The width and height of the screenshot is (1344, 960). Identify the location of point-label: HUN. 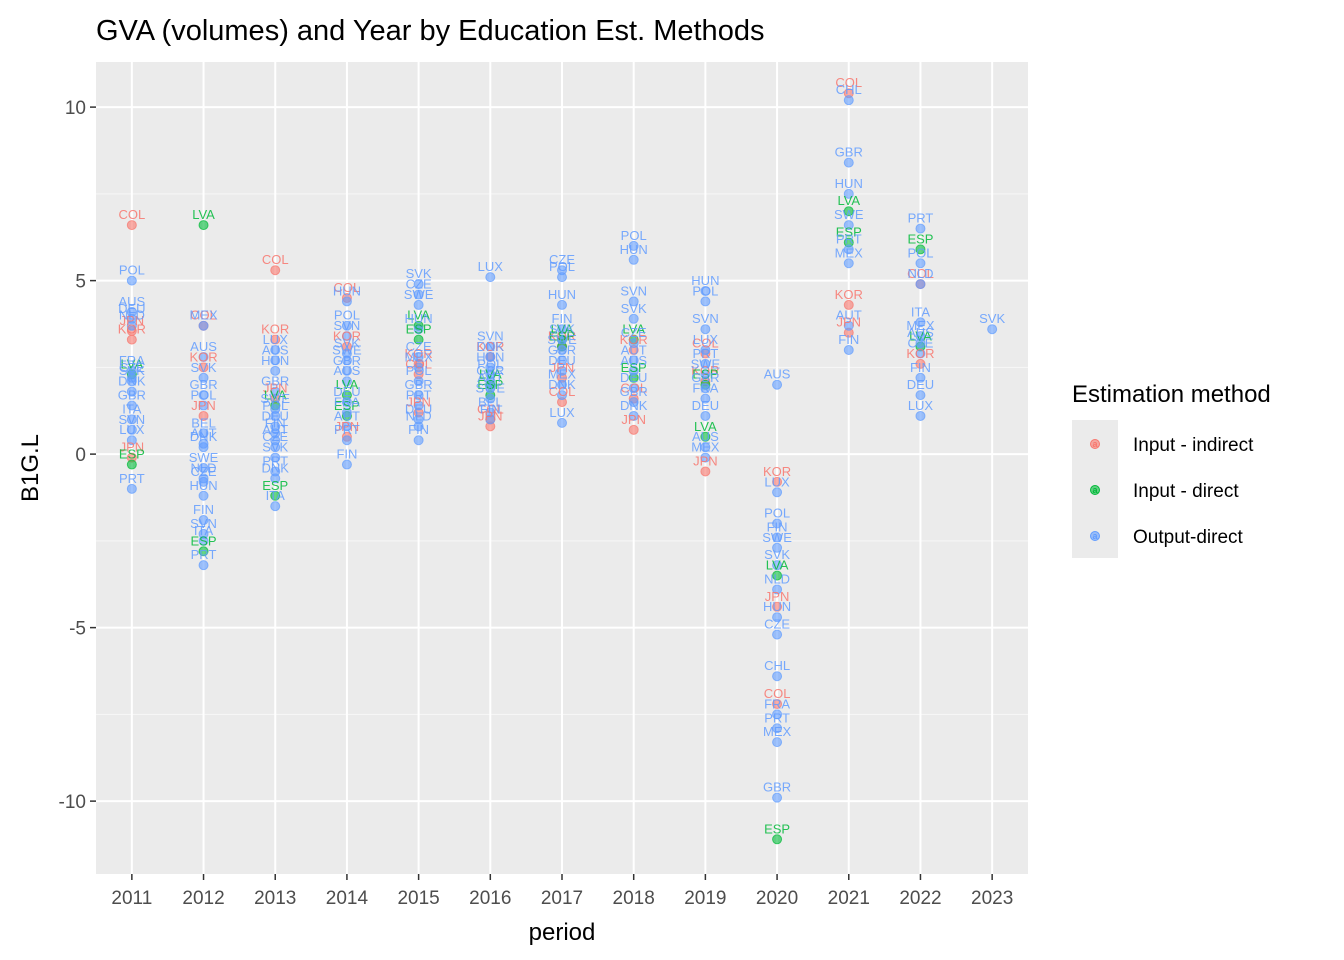
(203, 485).